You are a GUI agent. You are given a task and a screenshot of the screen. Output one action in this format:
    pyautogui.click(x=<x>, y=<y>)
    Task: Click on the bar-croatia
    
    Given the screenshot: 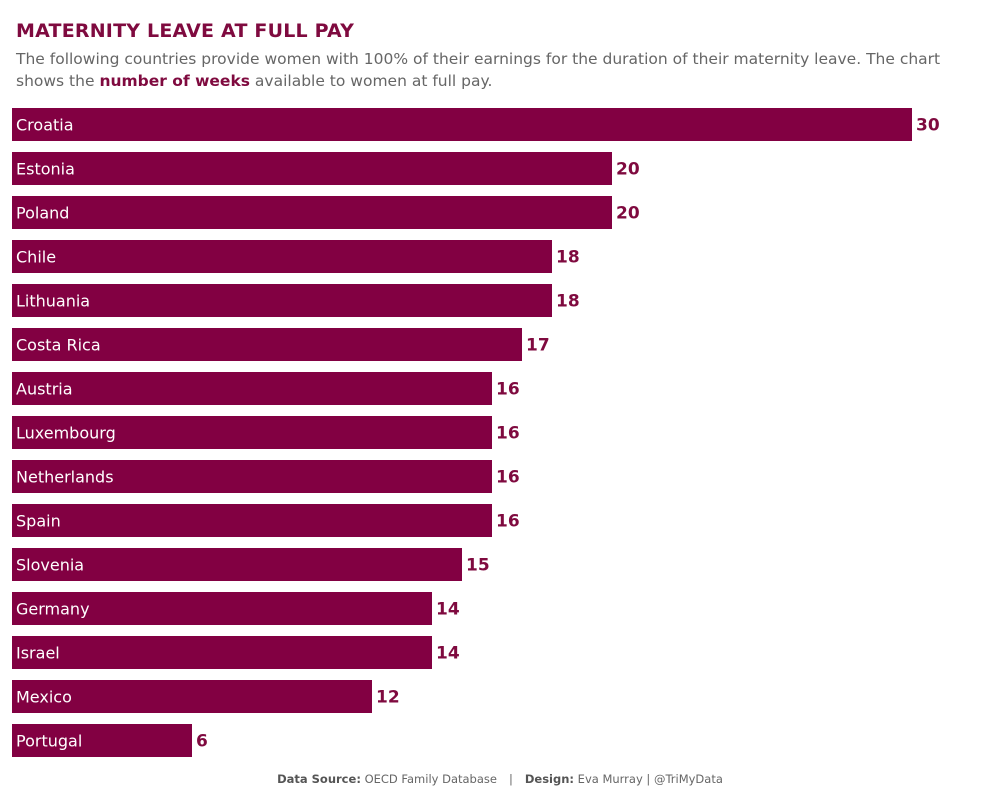 What is the action you would take?
    pyautogui.click(x=462, y=124)
    